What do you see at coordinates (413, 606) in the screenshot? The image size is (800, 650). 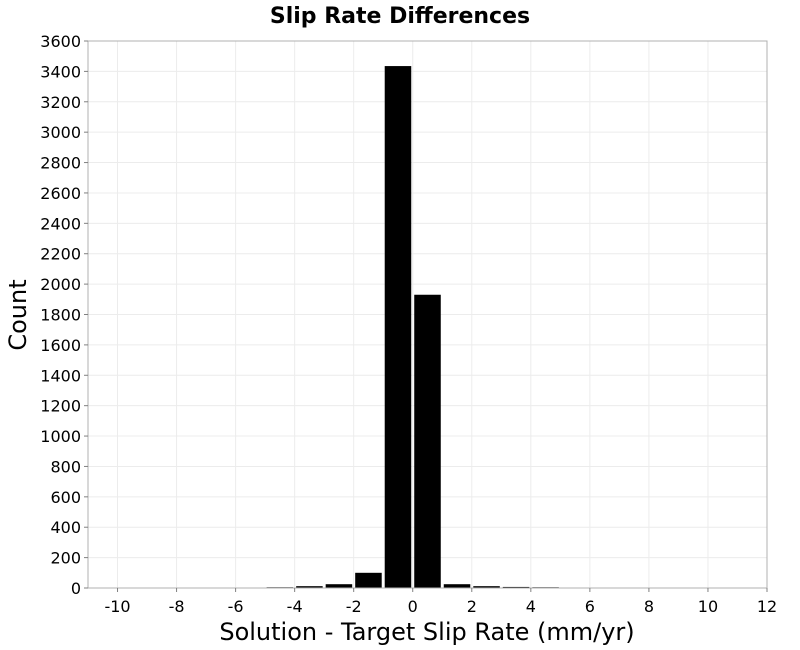 I see `x-tick-label: 0` at bounding box center [413, 606].